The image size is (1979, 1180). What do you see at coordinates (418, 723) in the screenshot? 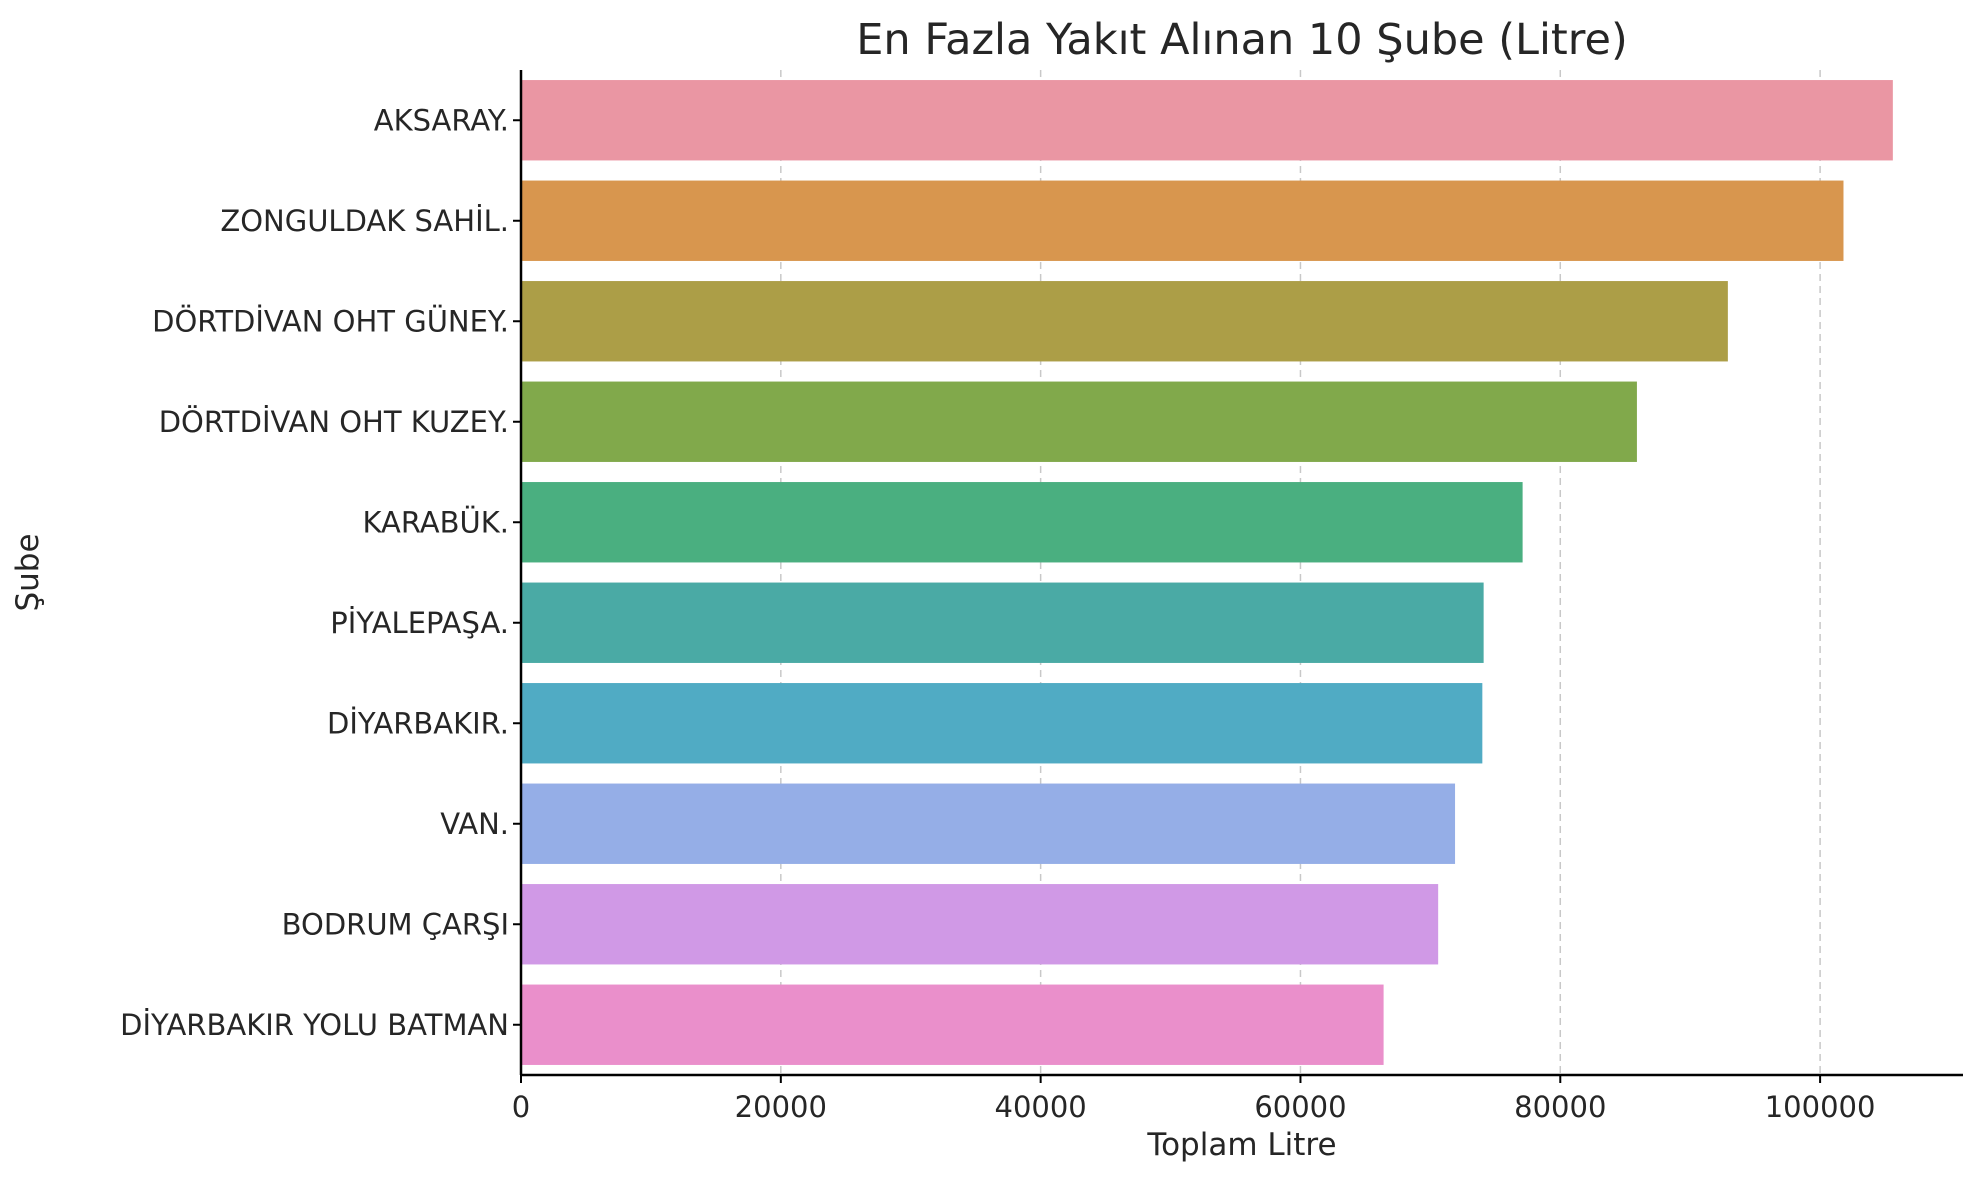
I see `y-tick-label: DİYARBAKIR.` at bounding box center [418, 723].